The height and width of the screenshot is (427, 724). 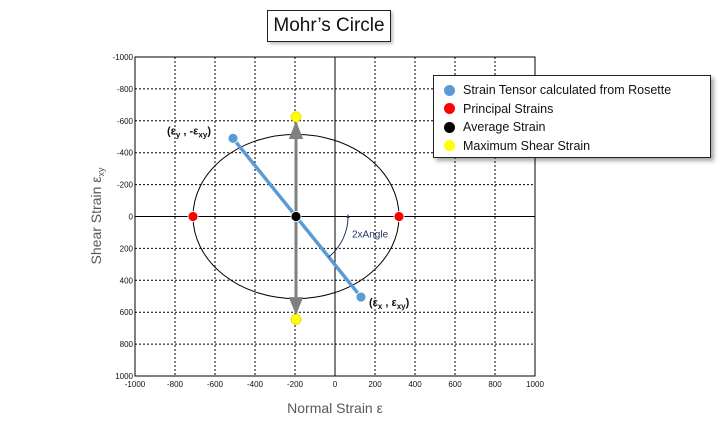 What do you see at coordinates (577, 127) in the screenshot?
I see `legend-item-average: Average Strain` at bounding box center [577, 127].